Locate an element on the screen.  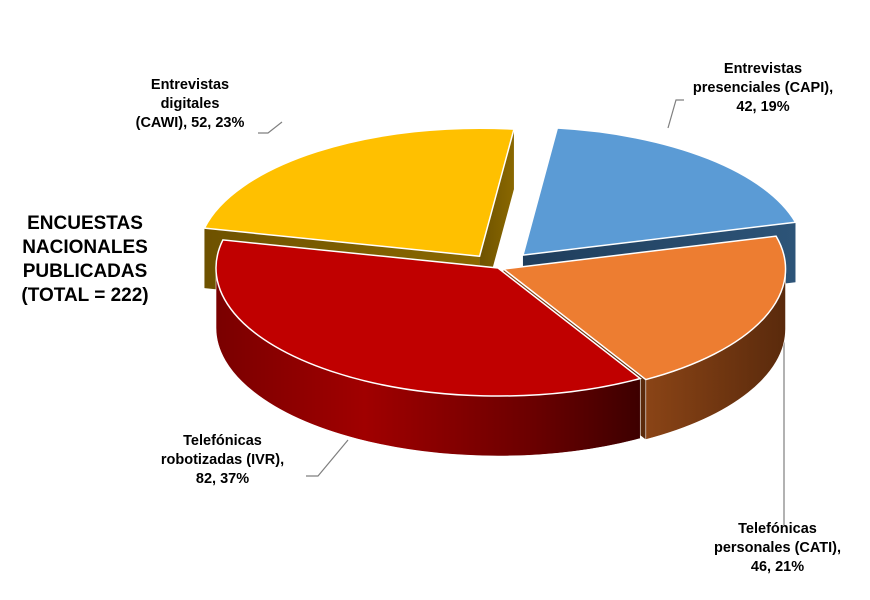
slice-capi is located at coordinates (659, 191).